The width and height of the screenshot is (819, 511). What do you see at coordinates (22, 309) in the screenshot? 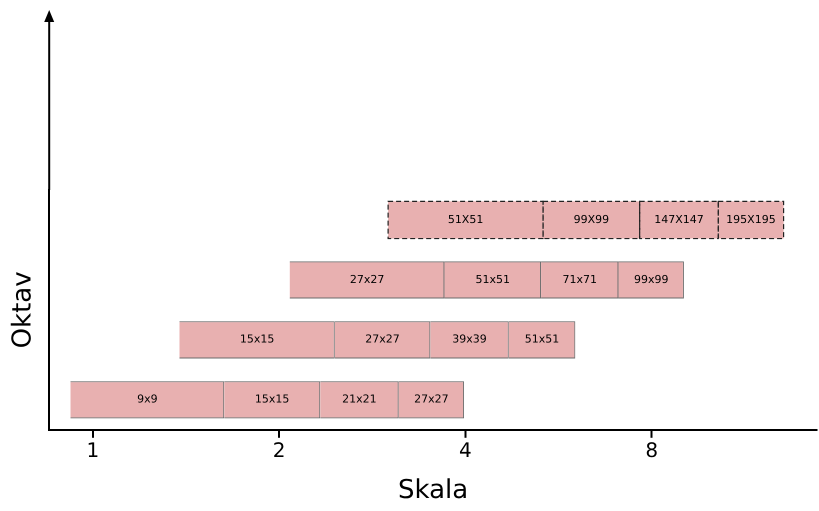
I see `y-axis-title: Oktav` at bounding box center [22, 309].